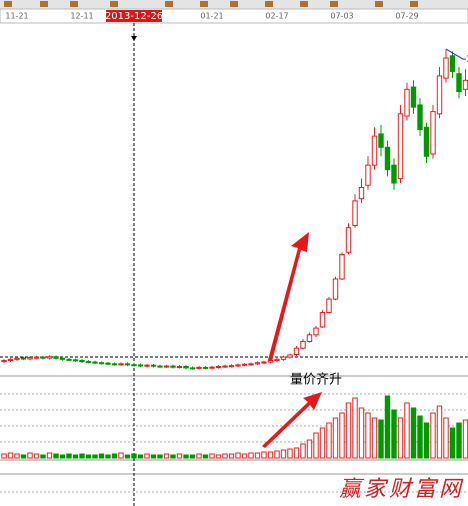 The width and height of the screenshot is (468, 506). I want to click on x-tick-label: 12-11, so click(81, 16).